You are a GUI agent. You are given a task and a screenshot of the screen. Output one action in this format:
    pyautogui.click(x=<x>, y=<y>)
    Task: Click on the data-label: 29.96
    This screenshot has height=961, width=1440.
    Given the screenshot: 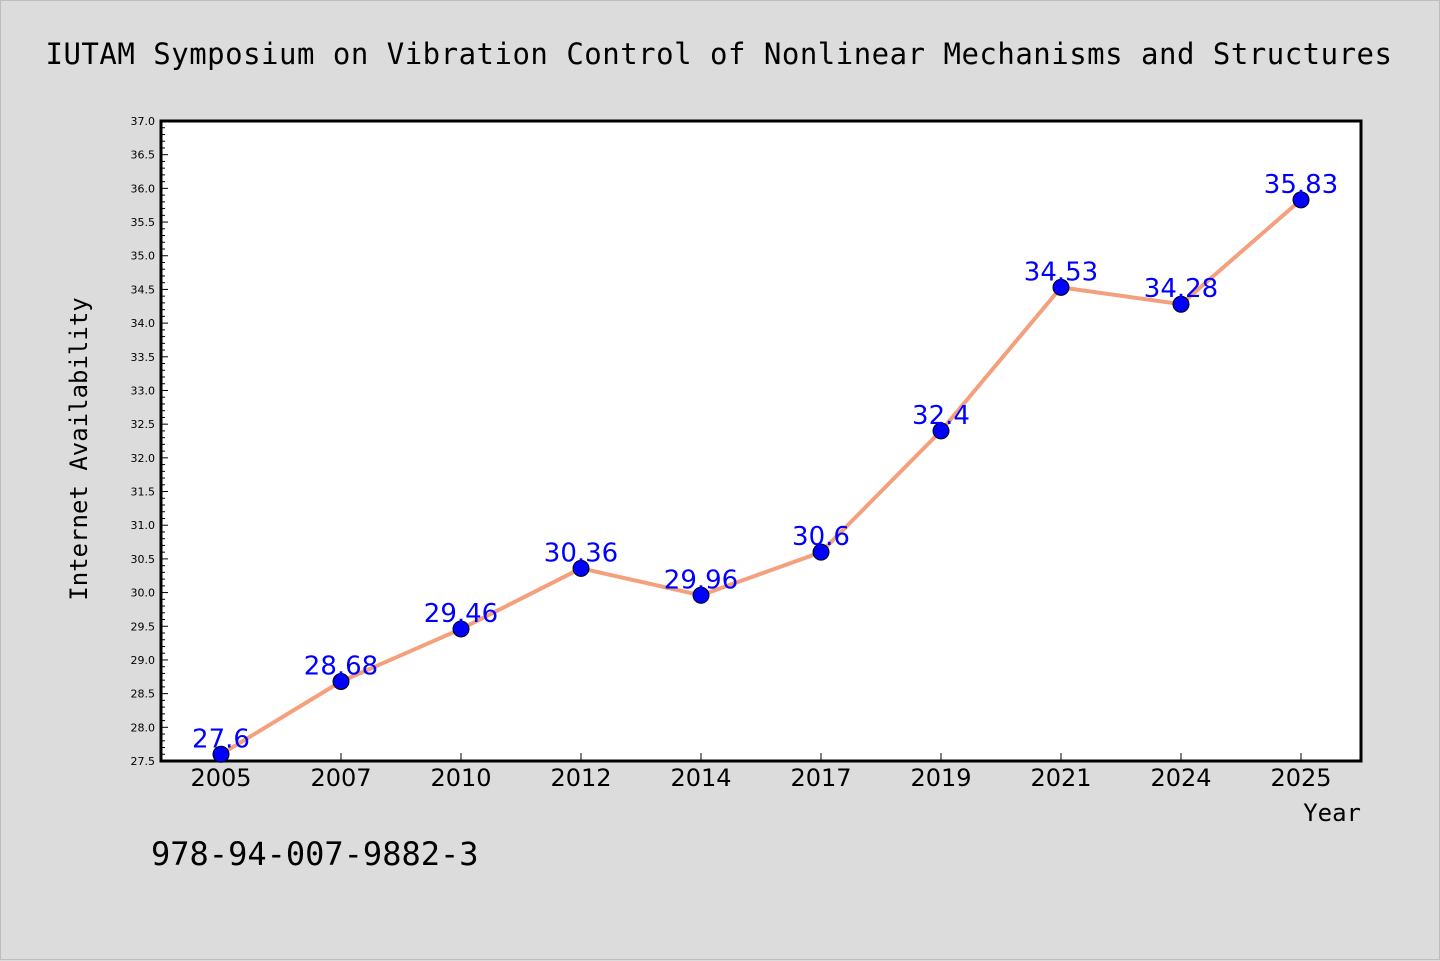 What is the action you would take?
    pyautogui.click(x=701, y=580)
    